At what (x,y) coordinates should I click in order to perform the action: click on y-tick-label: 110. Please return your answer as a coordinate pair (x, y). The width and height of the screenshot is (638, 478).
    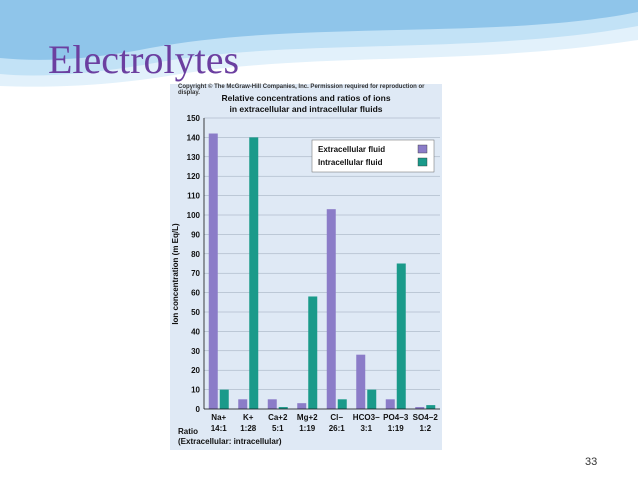
    Looking at the image, I should click on (193, 196).